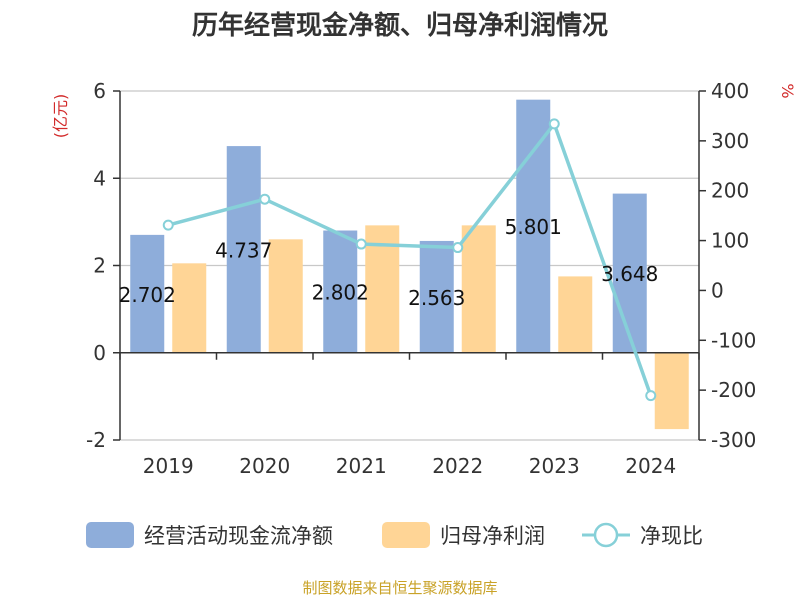  What do you see at coordinates (406, 535) in the screenshot?
I see `legend-swatch-netprofit` at bounding box center [406, 535].